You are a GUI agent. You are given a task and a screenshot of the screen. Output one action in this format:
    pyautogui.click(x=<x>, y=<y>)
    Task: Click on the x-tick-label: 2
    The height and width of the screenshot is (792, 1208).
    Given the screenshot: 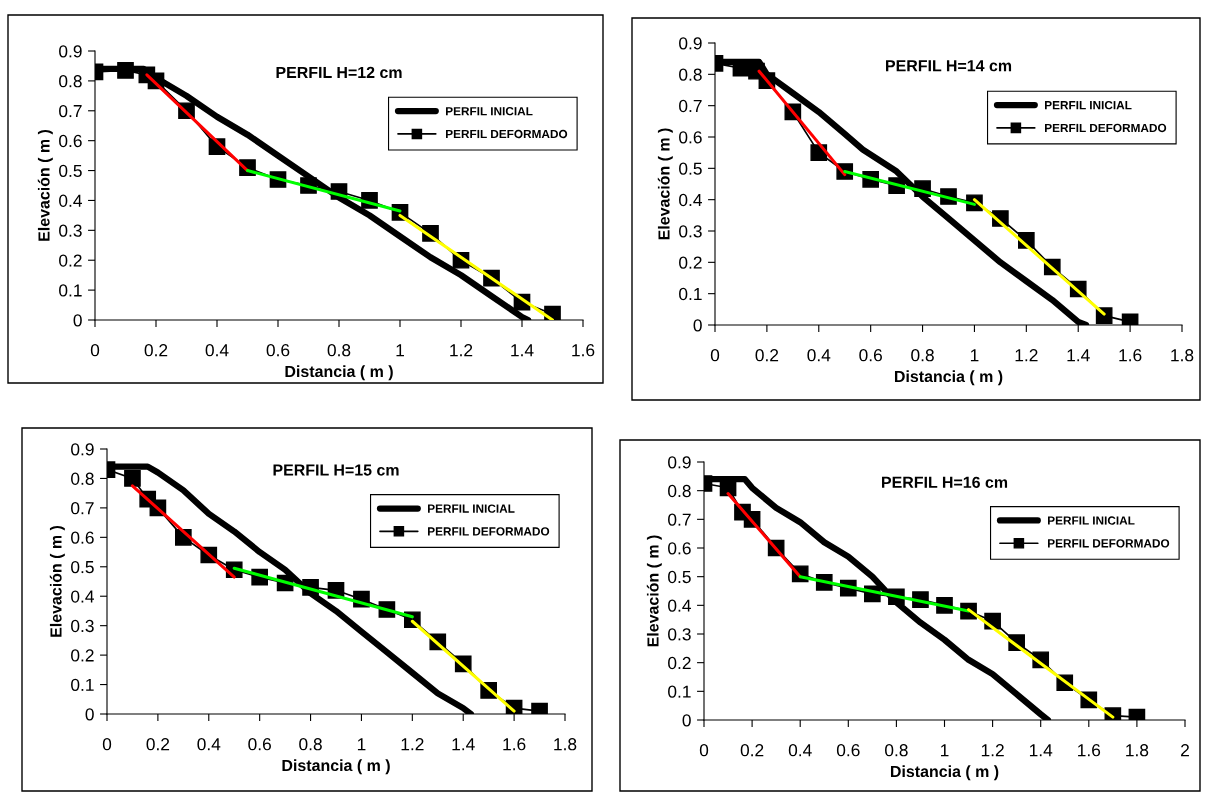 What is the action you would take?
    pyautogui.click(x=1185, y=750)
    